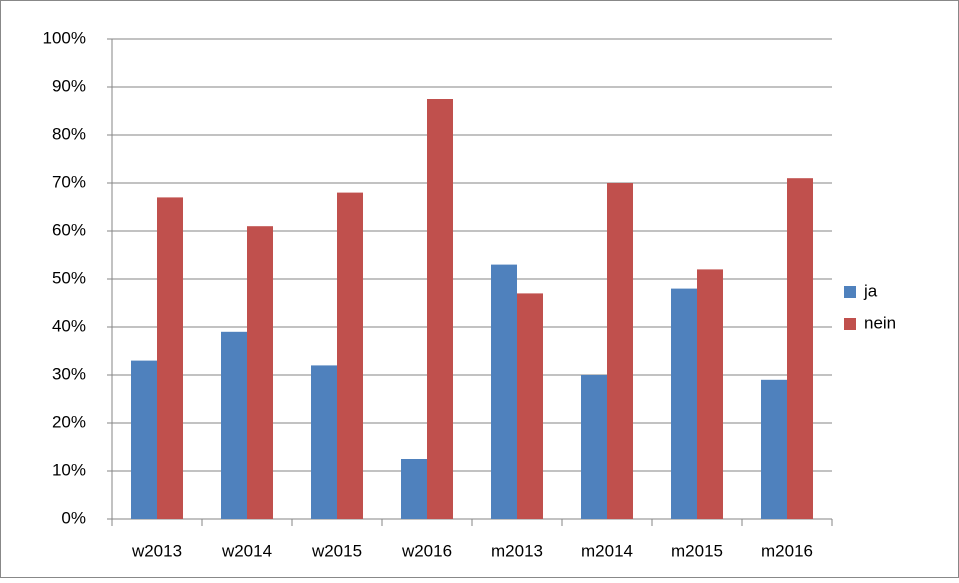 The height and width of the screenshot is (583, 959). Describe the element at coordinates (69, 421) in the screenshot. I see `y-tick-label: 20%` at that location.